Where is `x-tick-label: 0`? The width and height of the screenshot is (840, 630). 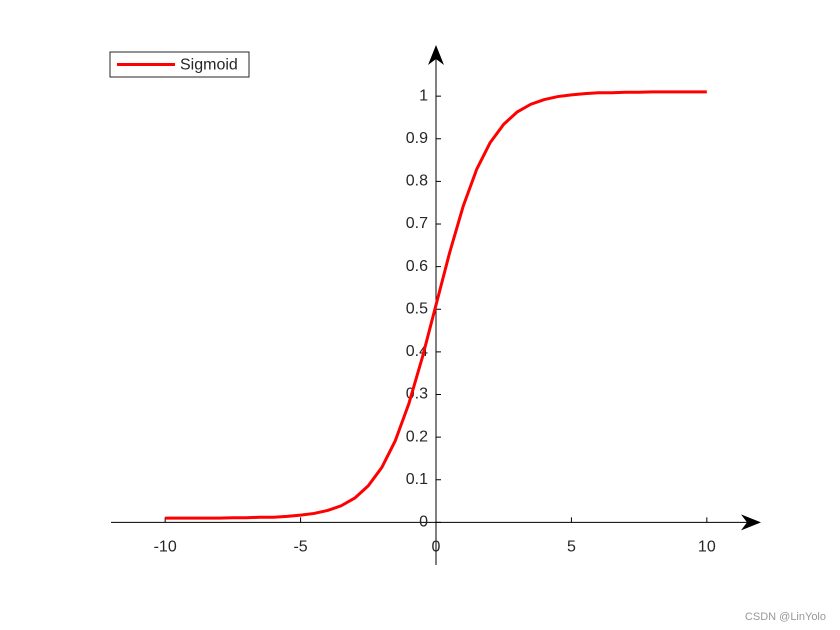
x-tick-label: 0 is located at coordinates (436, 547).